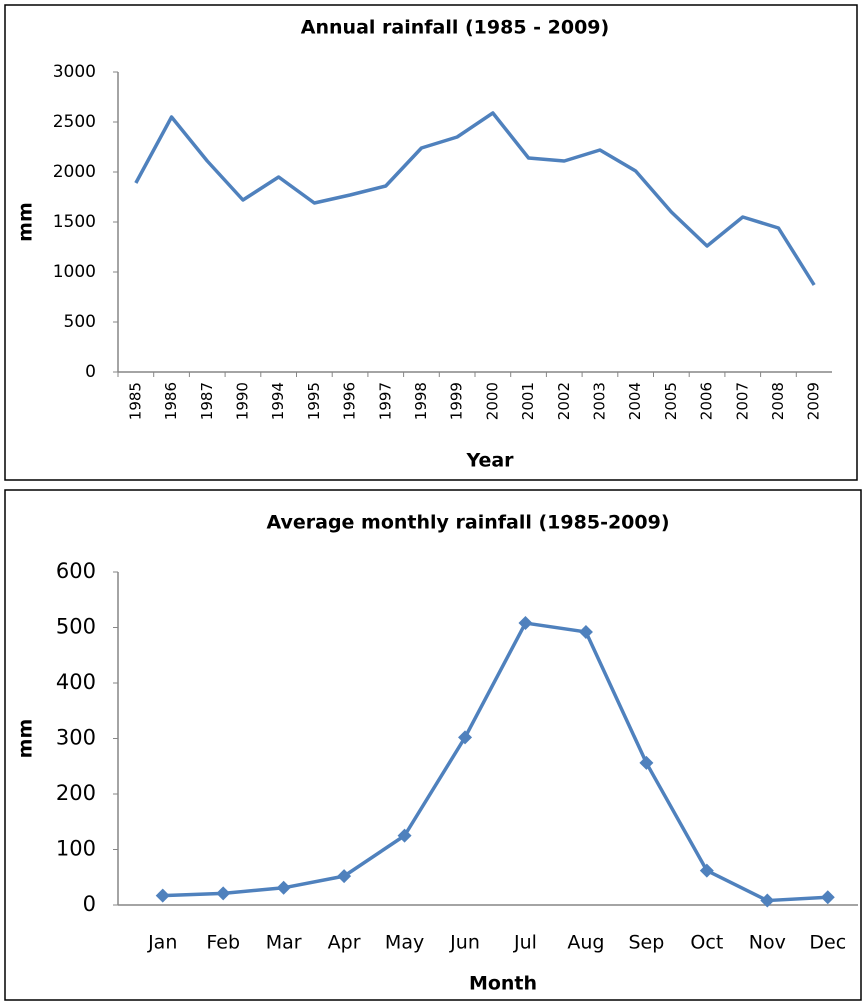  Describe the element at coordinates (489, 461) in the screenshot. I see `x-axis-title: Year` at that location.